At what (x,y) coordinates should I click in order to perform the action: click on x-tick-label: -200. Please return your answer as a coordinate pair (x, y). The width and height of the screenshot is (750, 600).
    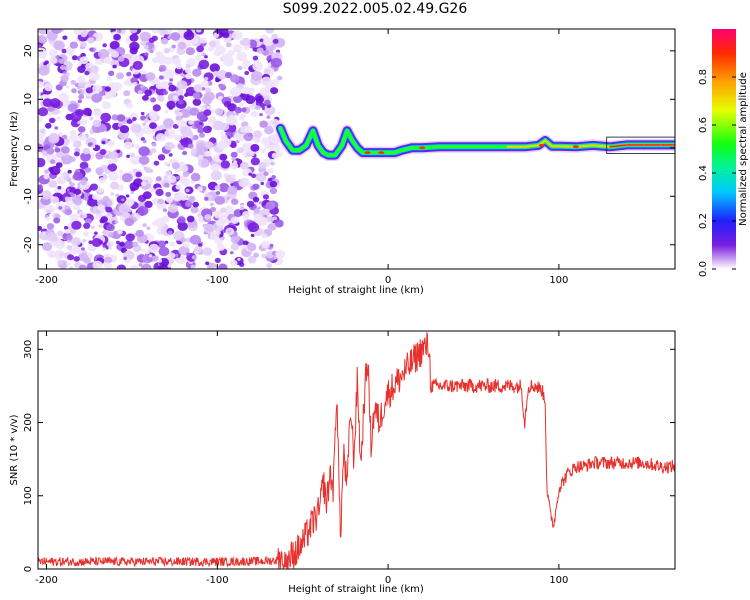
    Looking at the image, I should click on (46, 580).